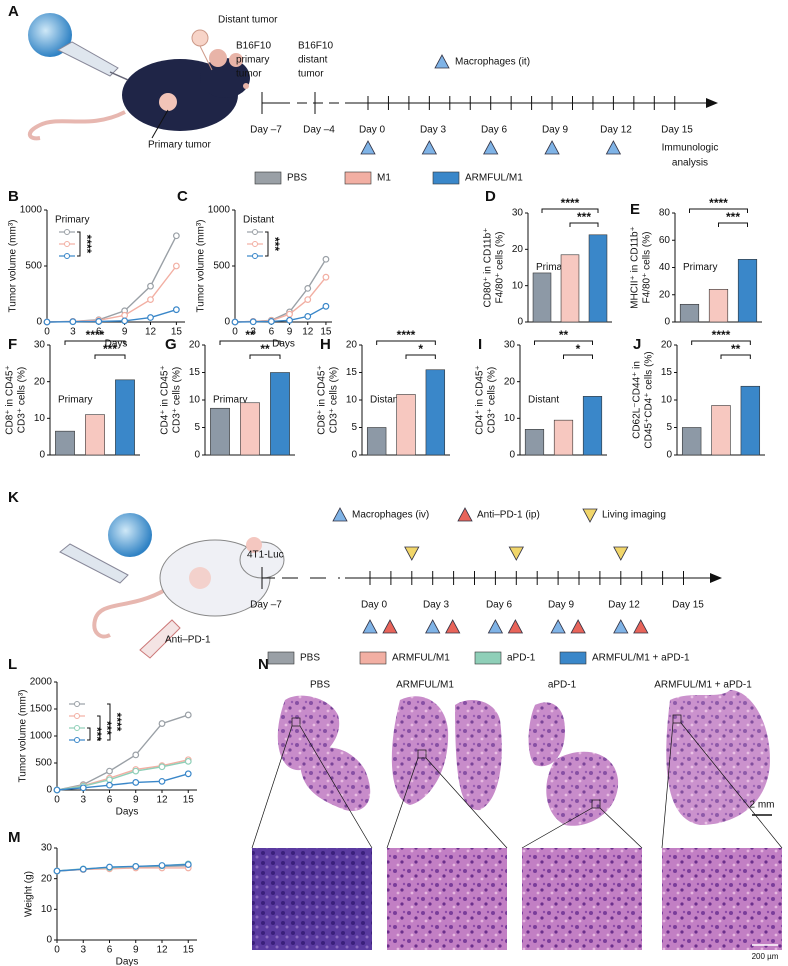  Describe the element at coordinates (584, 217) in the screenshot. I see `significance-label: ***` at that location.